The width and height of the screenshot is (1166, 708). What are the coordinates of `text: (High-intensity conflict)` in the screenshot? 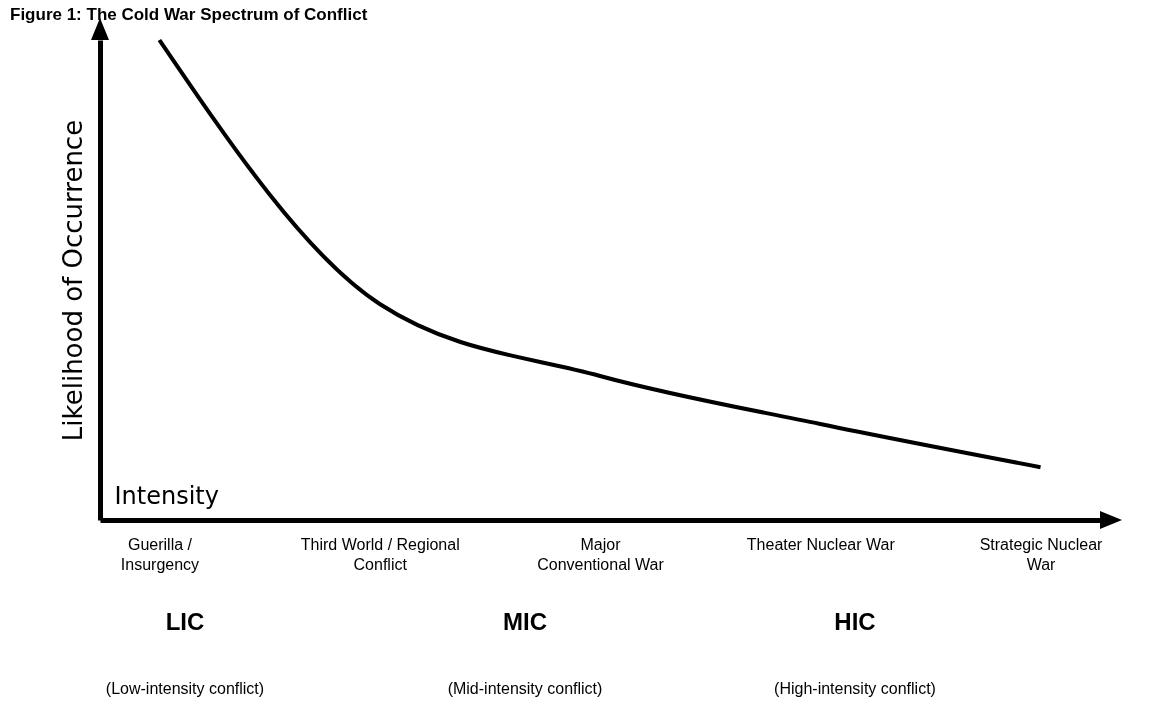 It's located at (855, 689).